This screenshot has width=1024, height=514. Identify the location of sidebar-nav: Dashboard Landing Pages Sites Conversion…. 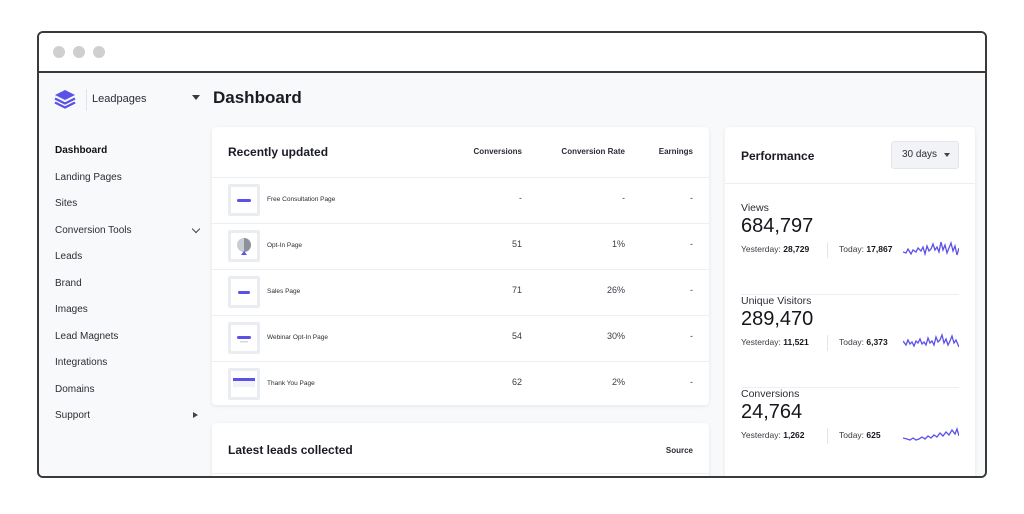
(130, 284).